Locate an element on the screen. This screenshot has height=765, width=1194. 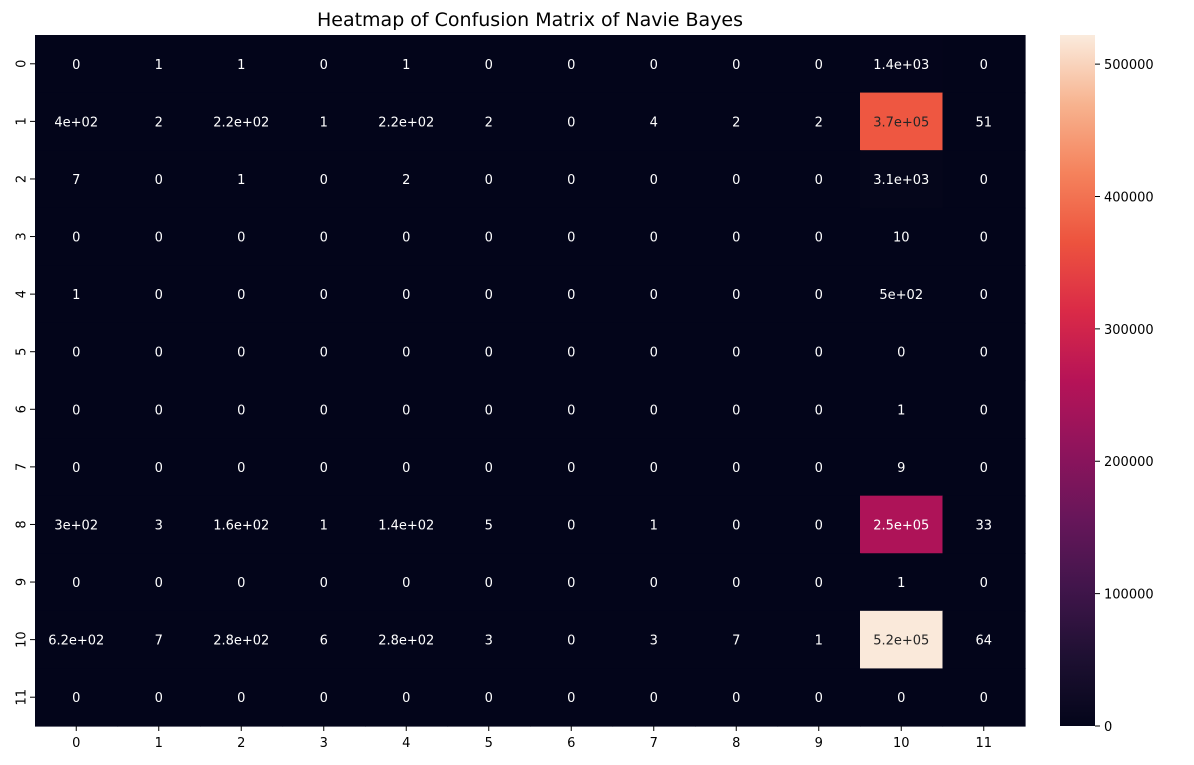
cell-annotation-10-4: 2.8e+02 is located at coordinates (406, 641).